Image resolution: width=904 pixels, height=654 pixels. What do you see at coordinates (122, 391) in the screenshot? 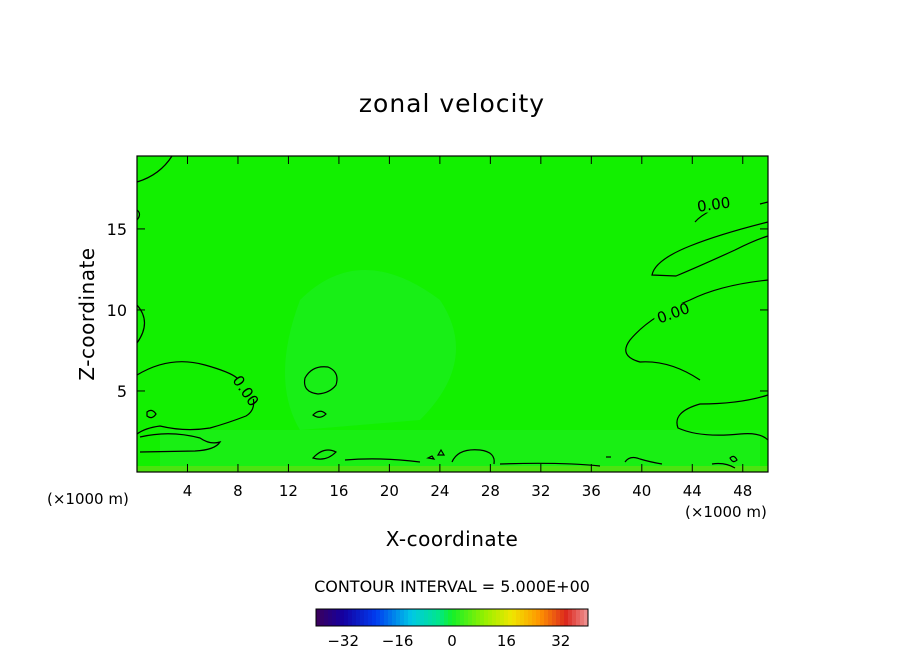
I see `y-tick-label: 5` at bounding box center [122, 391].